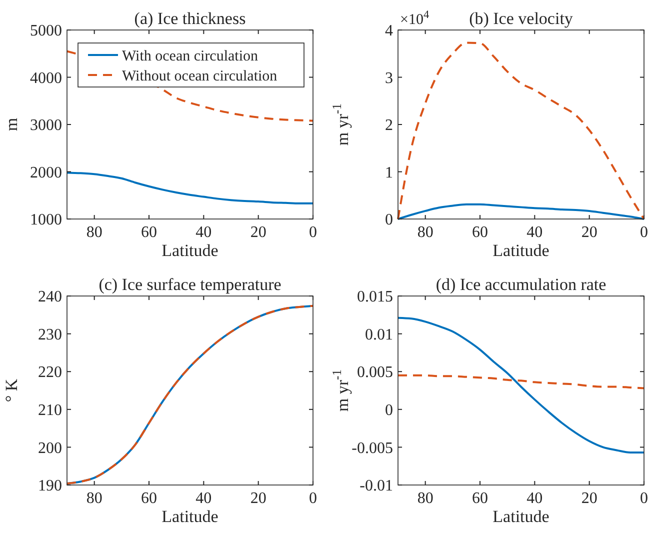  What do you see at coordinates (372, 448) in the screenshot?
I see `y-tick-label: -0.005` at bounding box center [372, 448].